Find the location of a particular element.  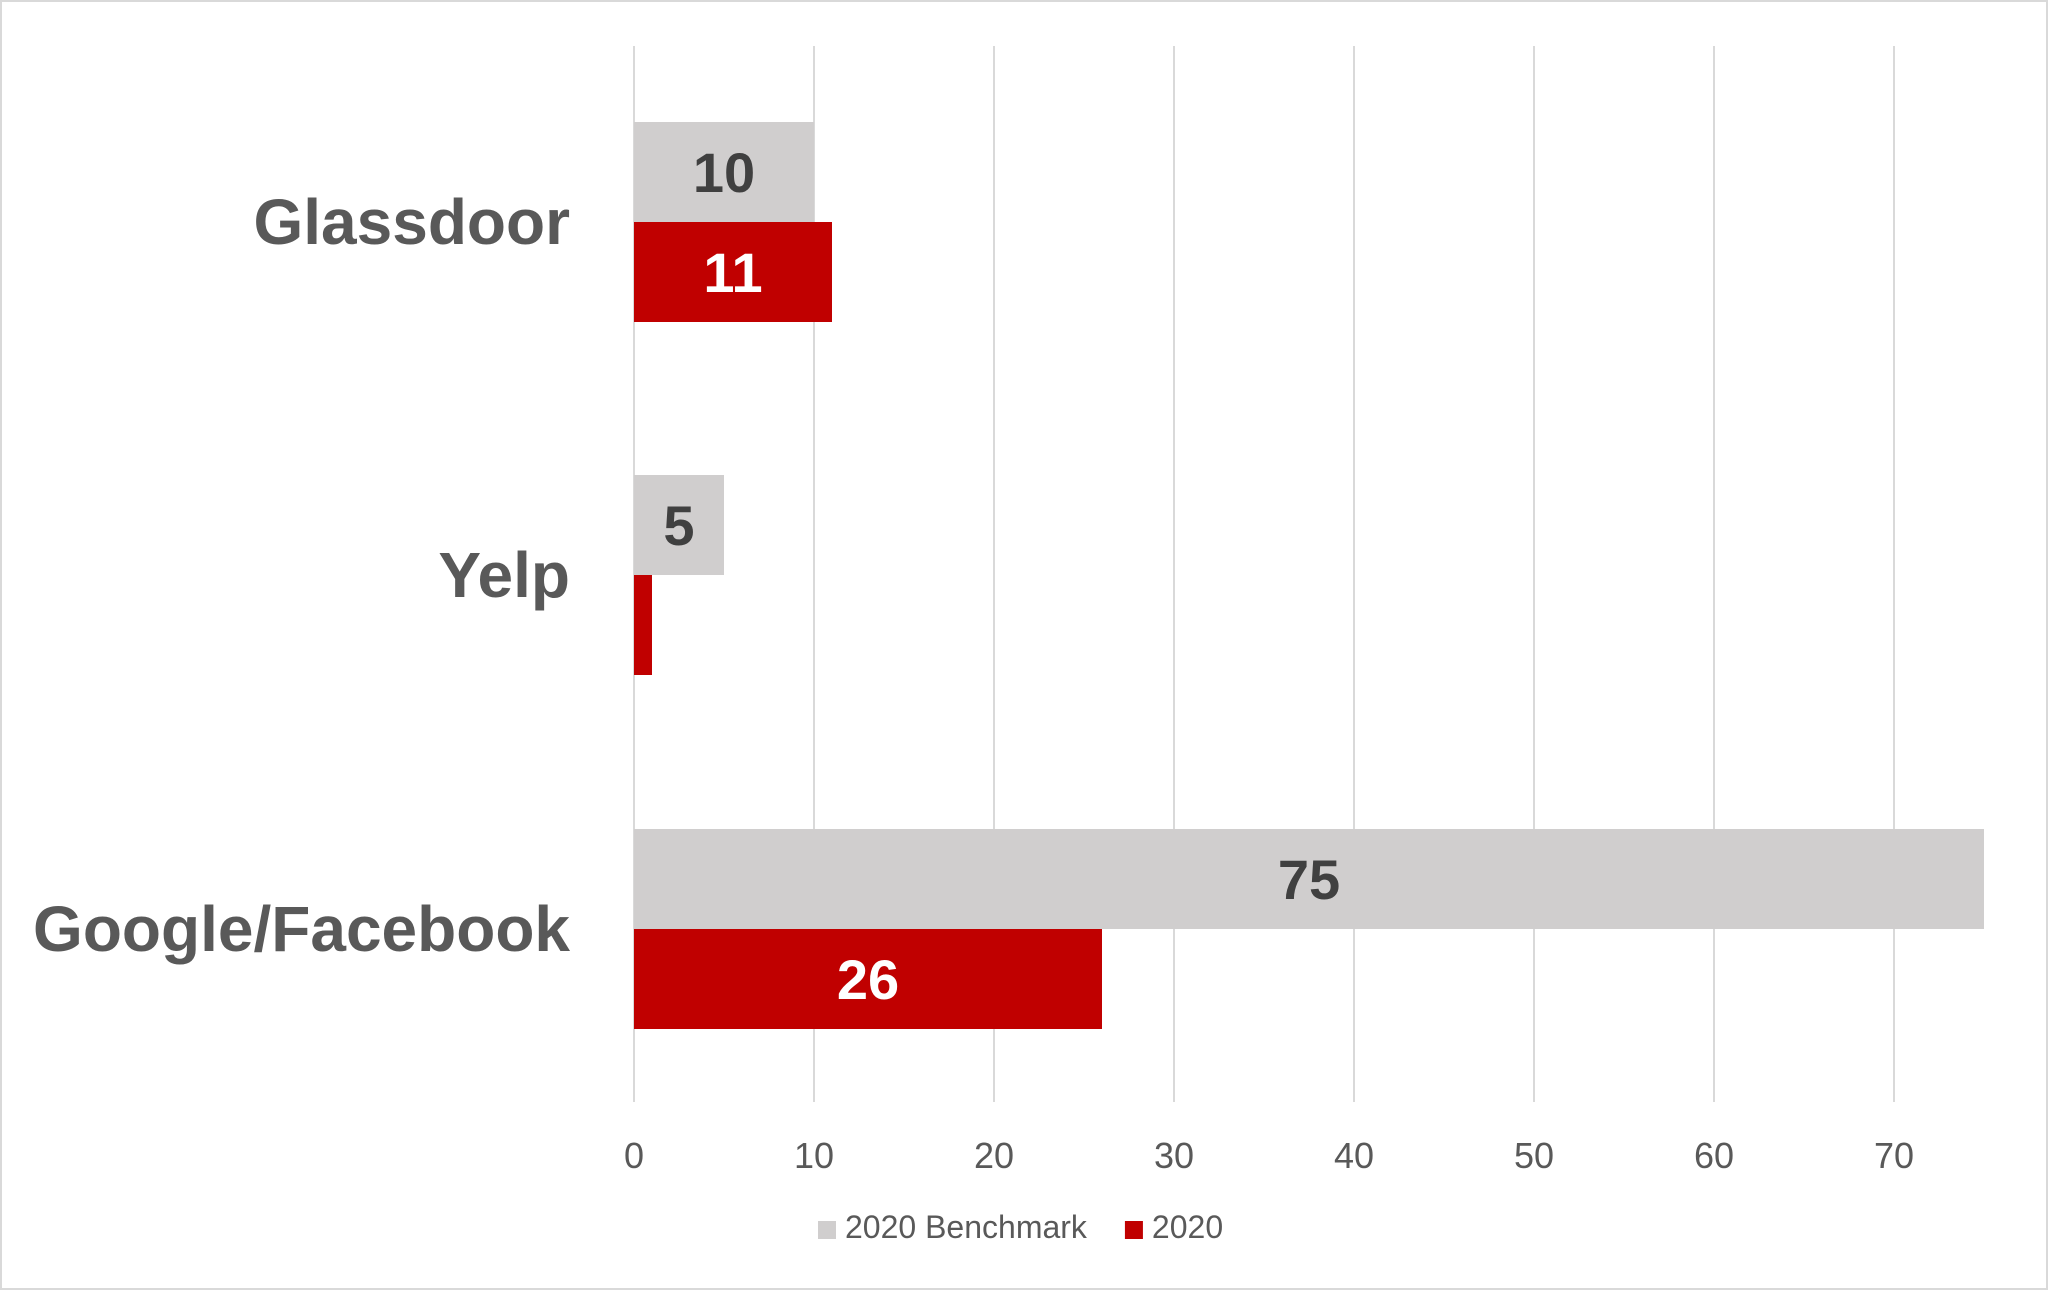

bar-yelp-2020-benchmark is located at coordinates (679, 525).